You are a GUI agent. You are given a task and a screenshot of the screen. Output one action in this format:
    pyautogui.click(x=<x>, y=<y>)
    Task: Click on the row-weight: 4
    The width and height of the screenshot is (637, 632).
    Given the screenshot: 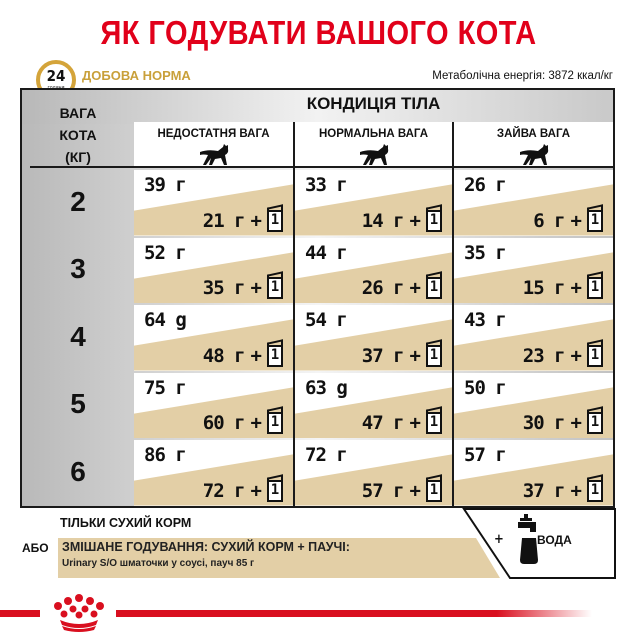 What is the action you would take?
    pyautogui.click(x=78, y=336)
    